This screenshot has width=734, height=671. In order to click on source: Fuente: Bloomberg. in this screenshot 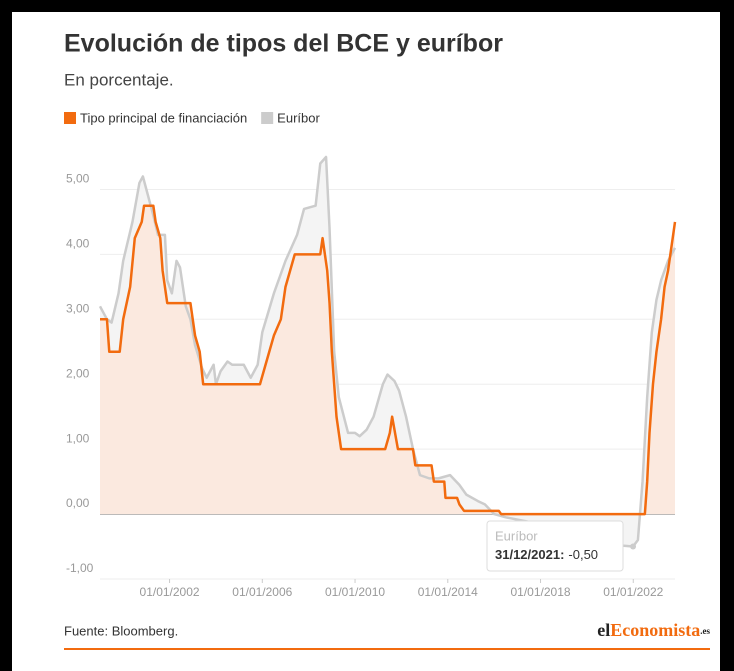, I will do `click(121, 630)`.